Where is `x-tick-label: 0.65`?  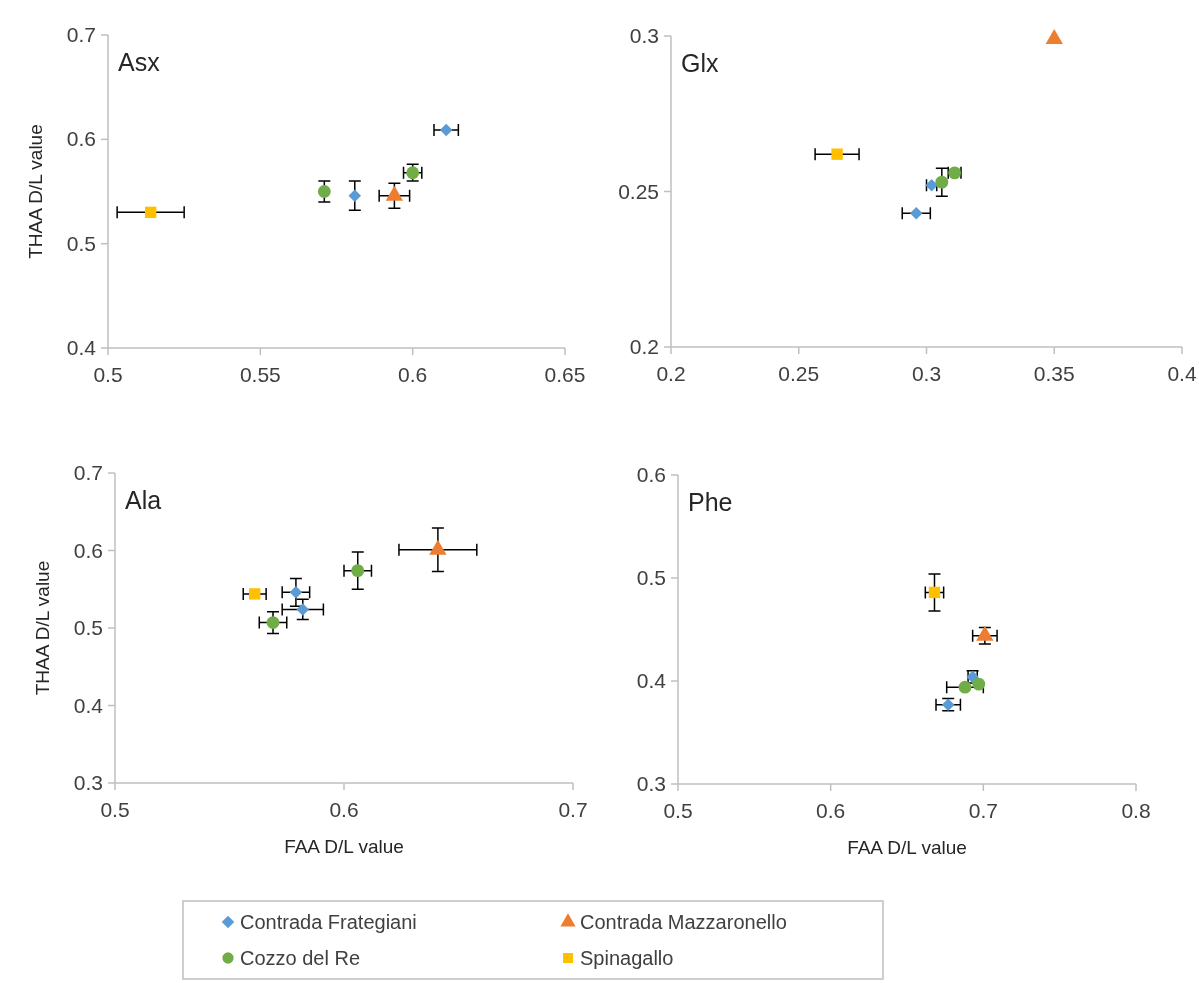 x-tick-label: 0.65 is located at coordinates (565, 374).